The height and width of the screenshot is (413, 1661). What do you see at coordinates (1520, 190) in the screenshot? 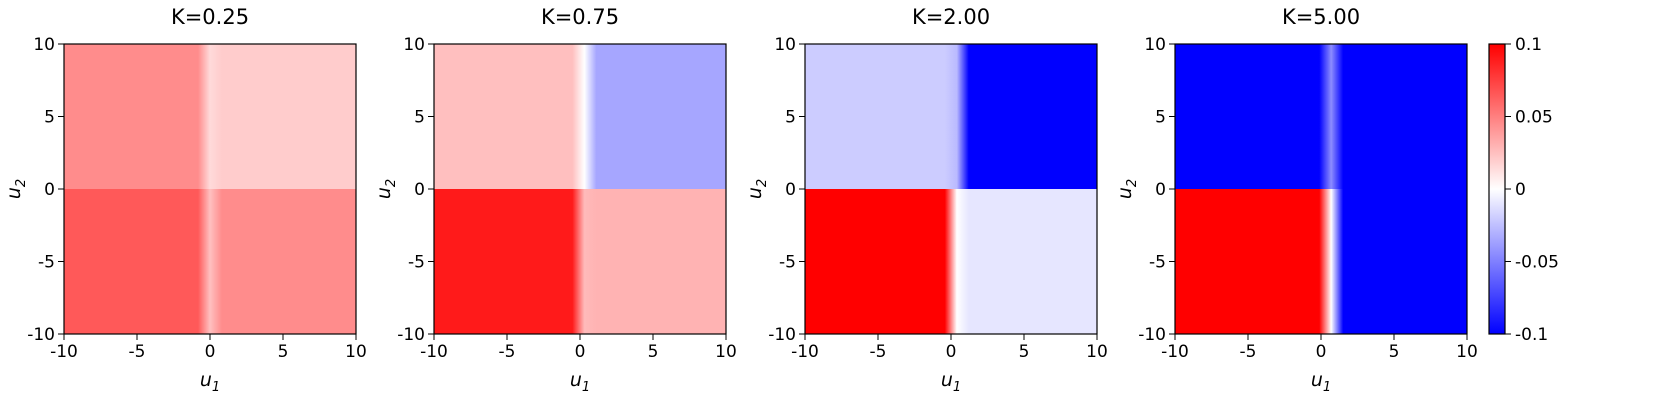
I see `colorbar-tick-label: 0` at bounding box center [1520, 190].